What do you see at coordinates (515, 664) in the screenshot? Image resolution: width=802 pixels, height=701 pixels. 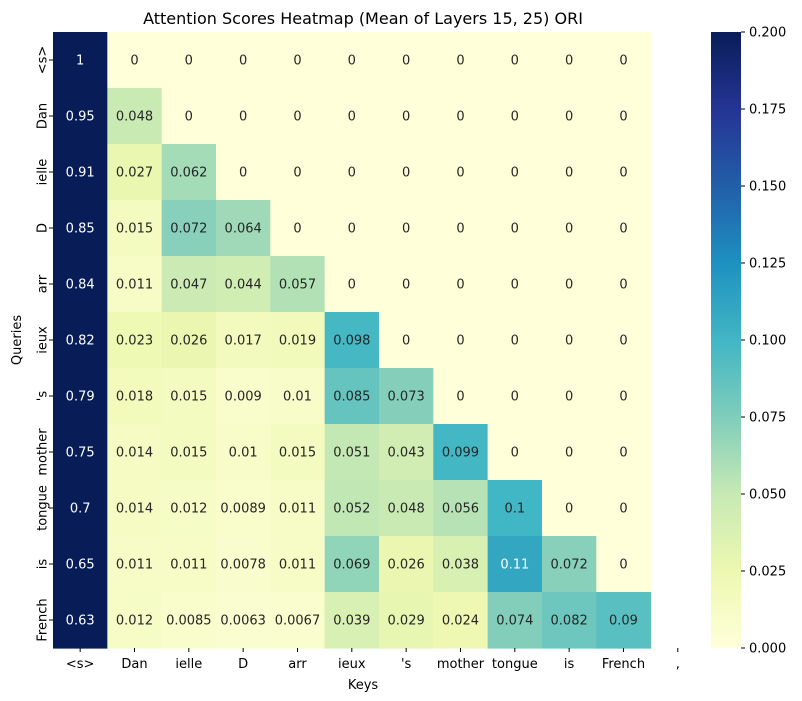 I see `x-tick-label: tongue` at bounding box center [515, 664].